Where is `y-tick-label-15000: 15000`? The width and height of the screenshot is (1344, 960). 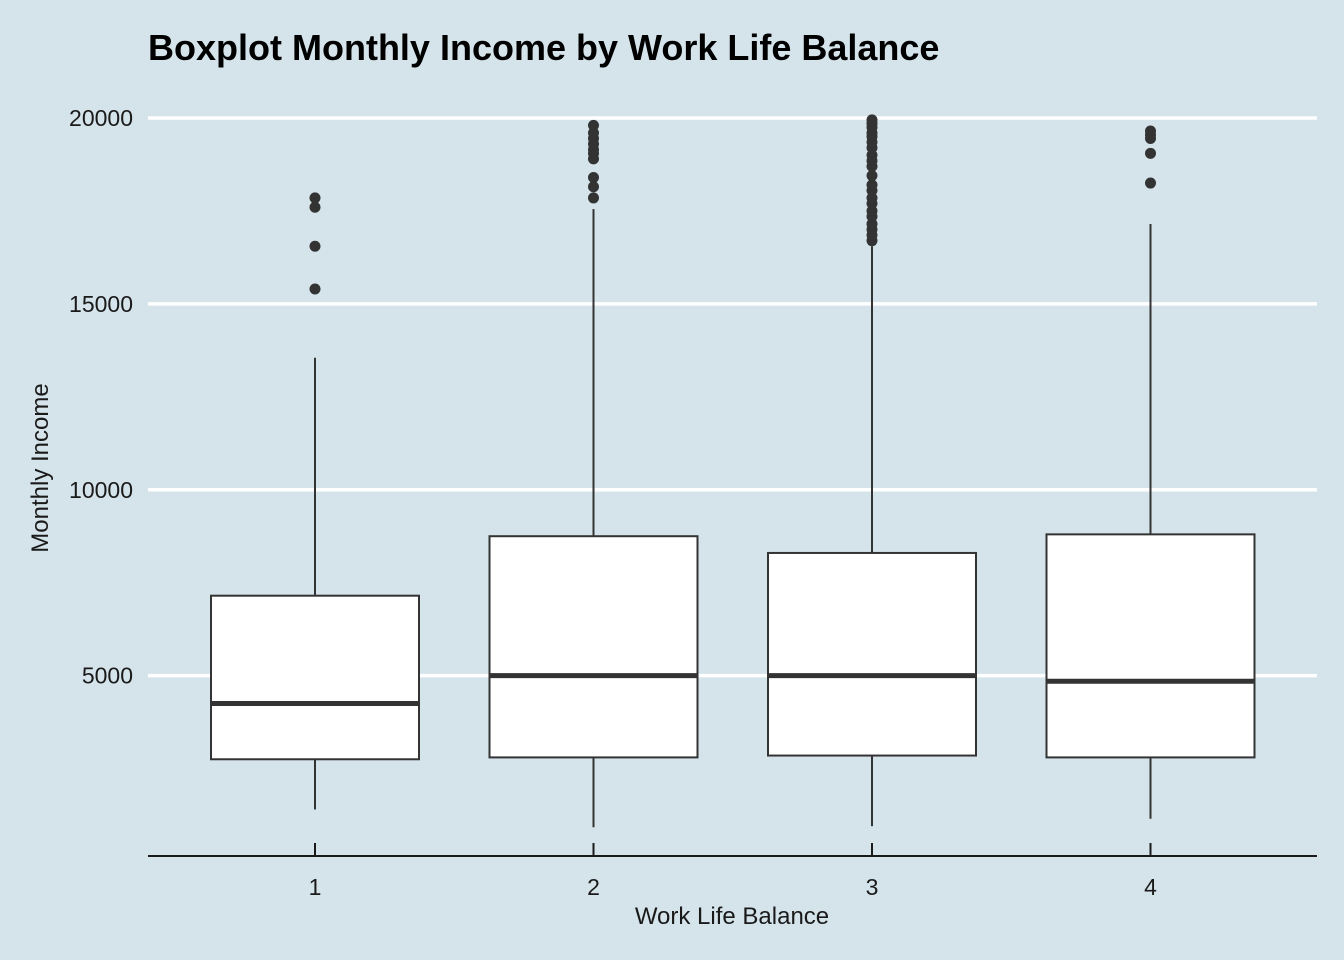
y-tick-label-15000: 15000 is located at coordinates (101, 304).